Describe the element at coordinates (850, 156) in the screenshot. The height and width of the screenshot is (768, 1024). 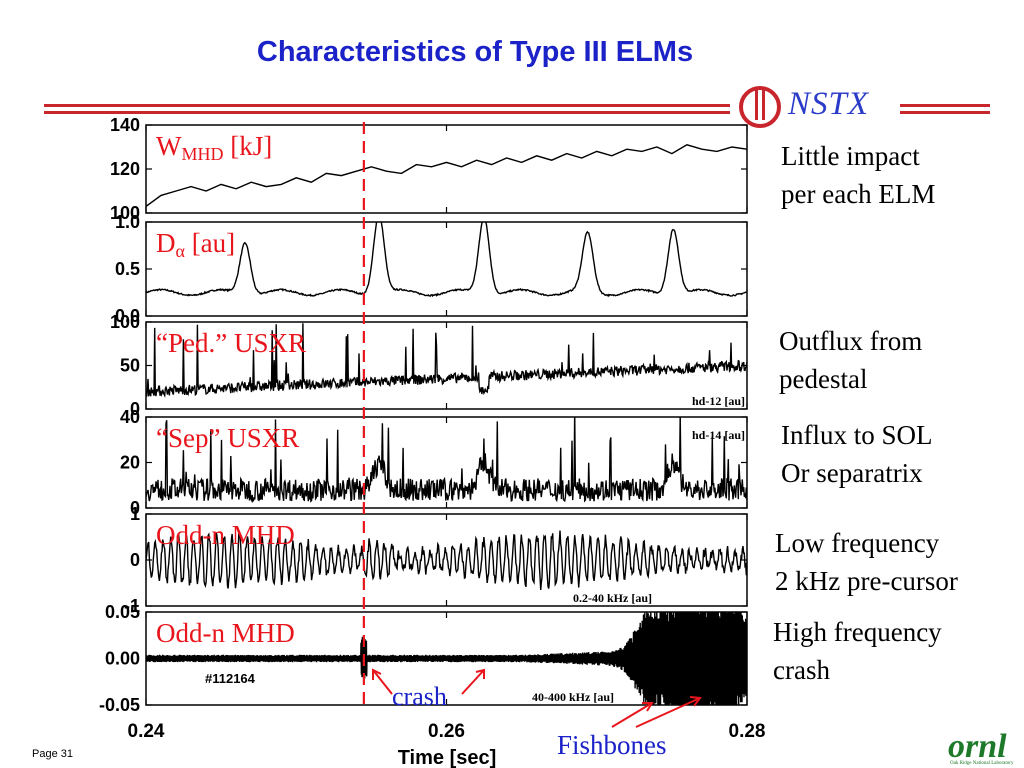
I see `note-line: Little impact` at that location.